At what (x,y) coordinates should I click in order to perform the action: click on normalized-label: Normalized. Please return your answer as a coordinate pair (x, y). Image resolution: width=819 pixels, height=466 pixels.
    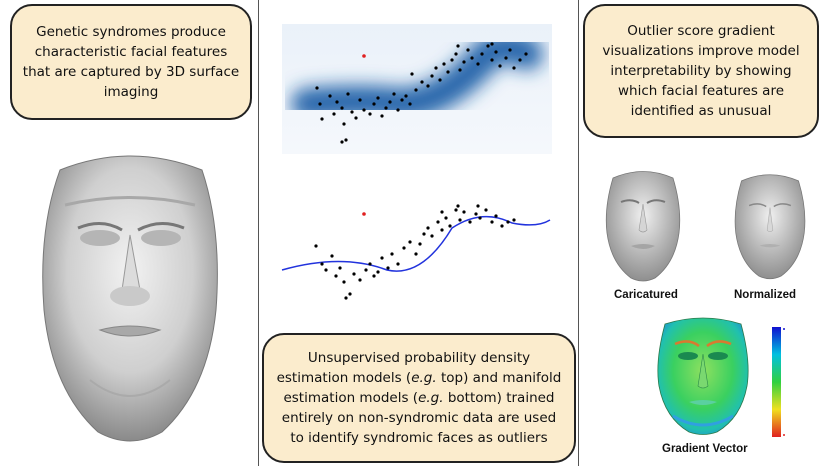
    Looking at the image, I should click on (765, 295).